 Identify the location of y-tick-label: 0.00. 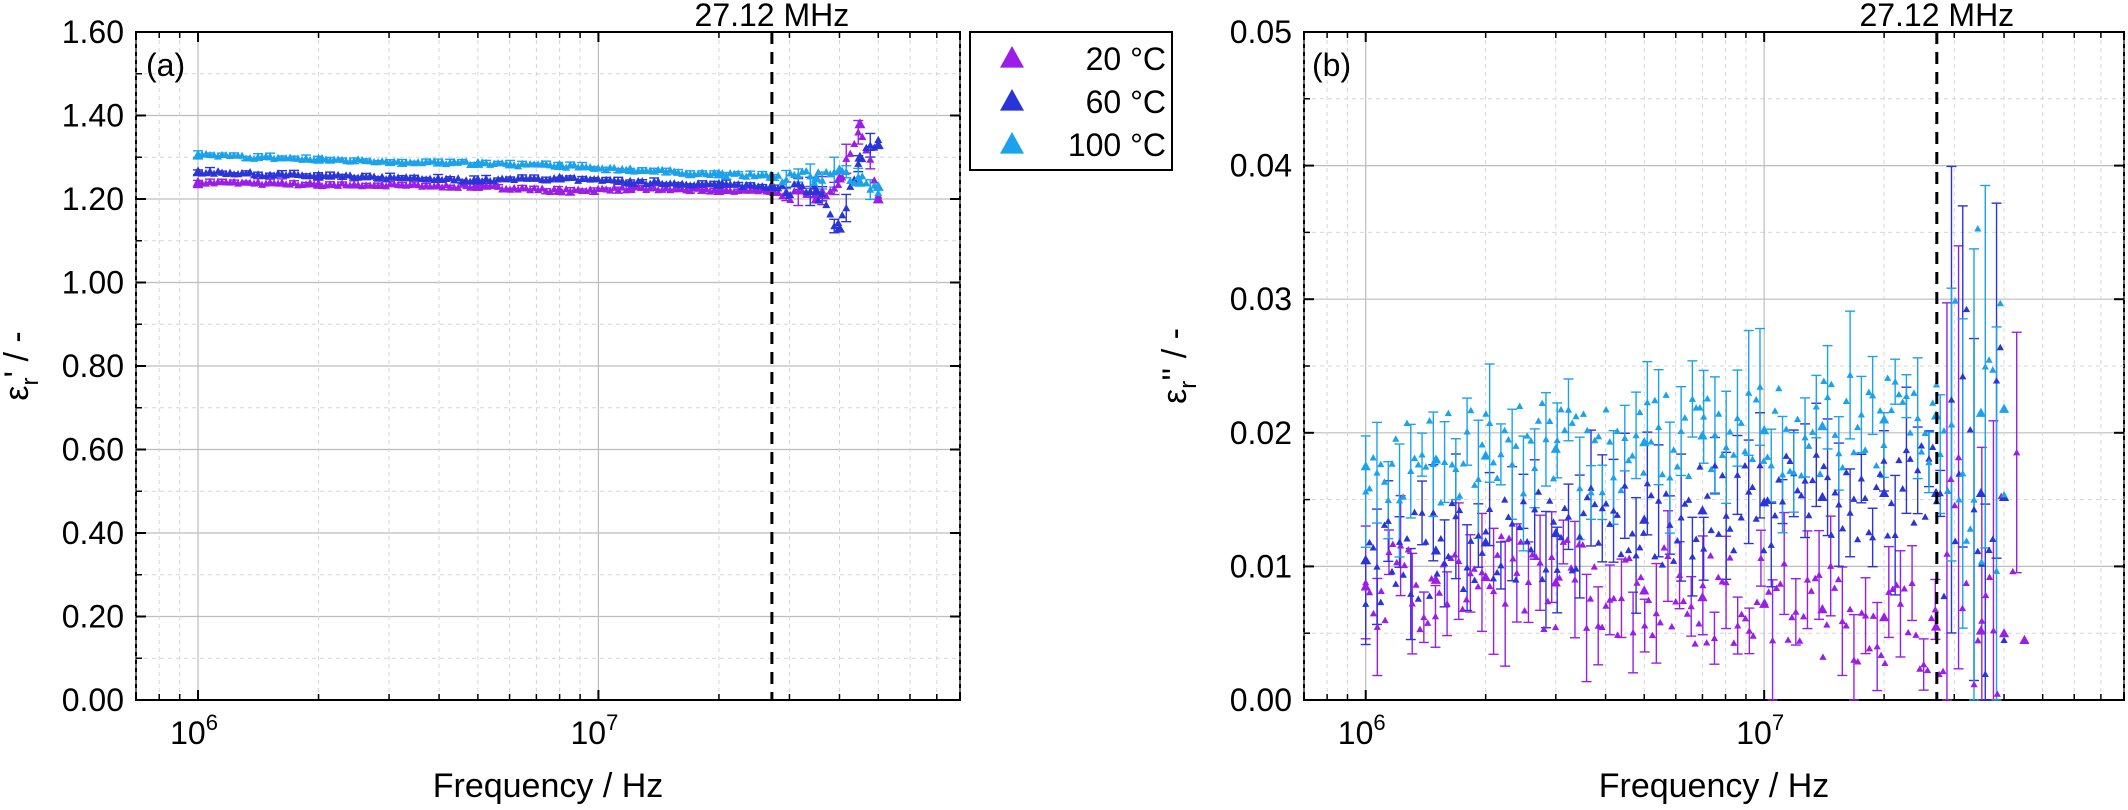
(93, 700).